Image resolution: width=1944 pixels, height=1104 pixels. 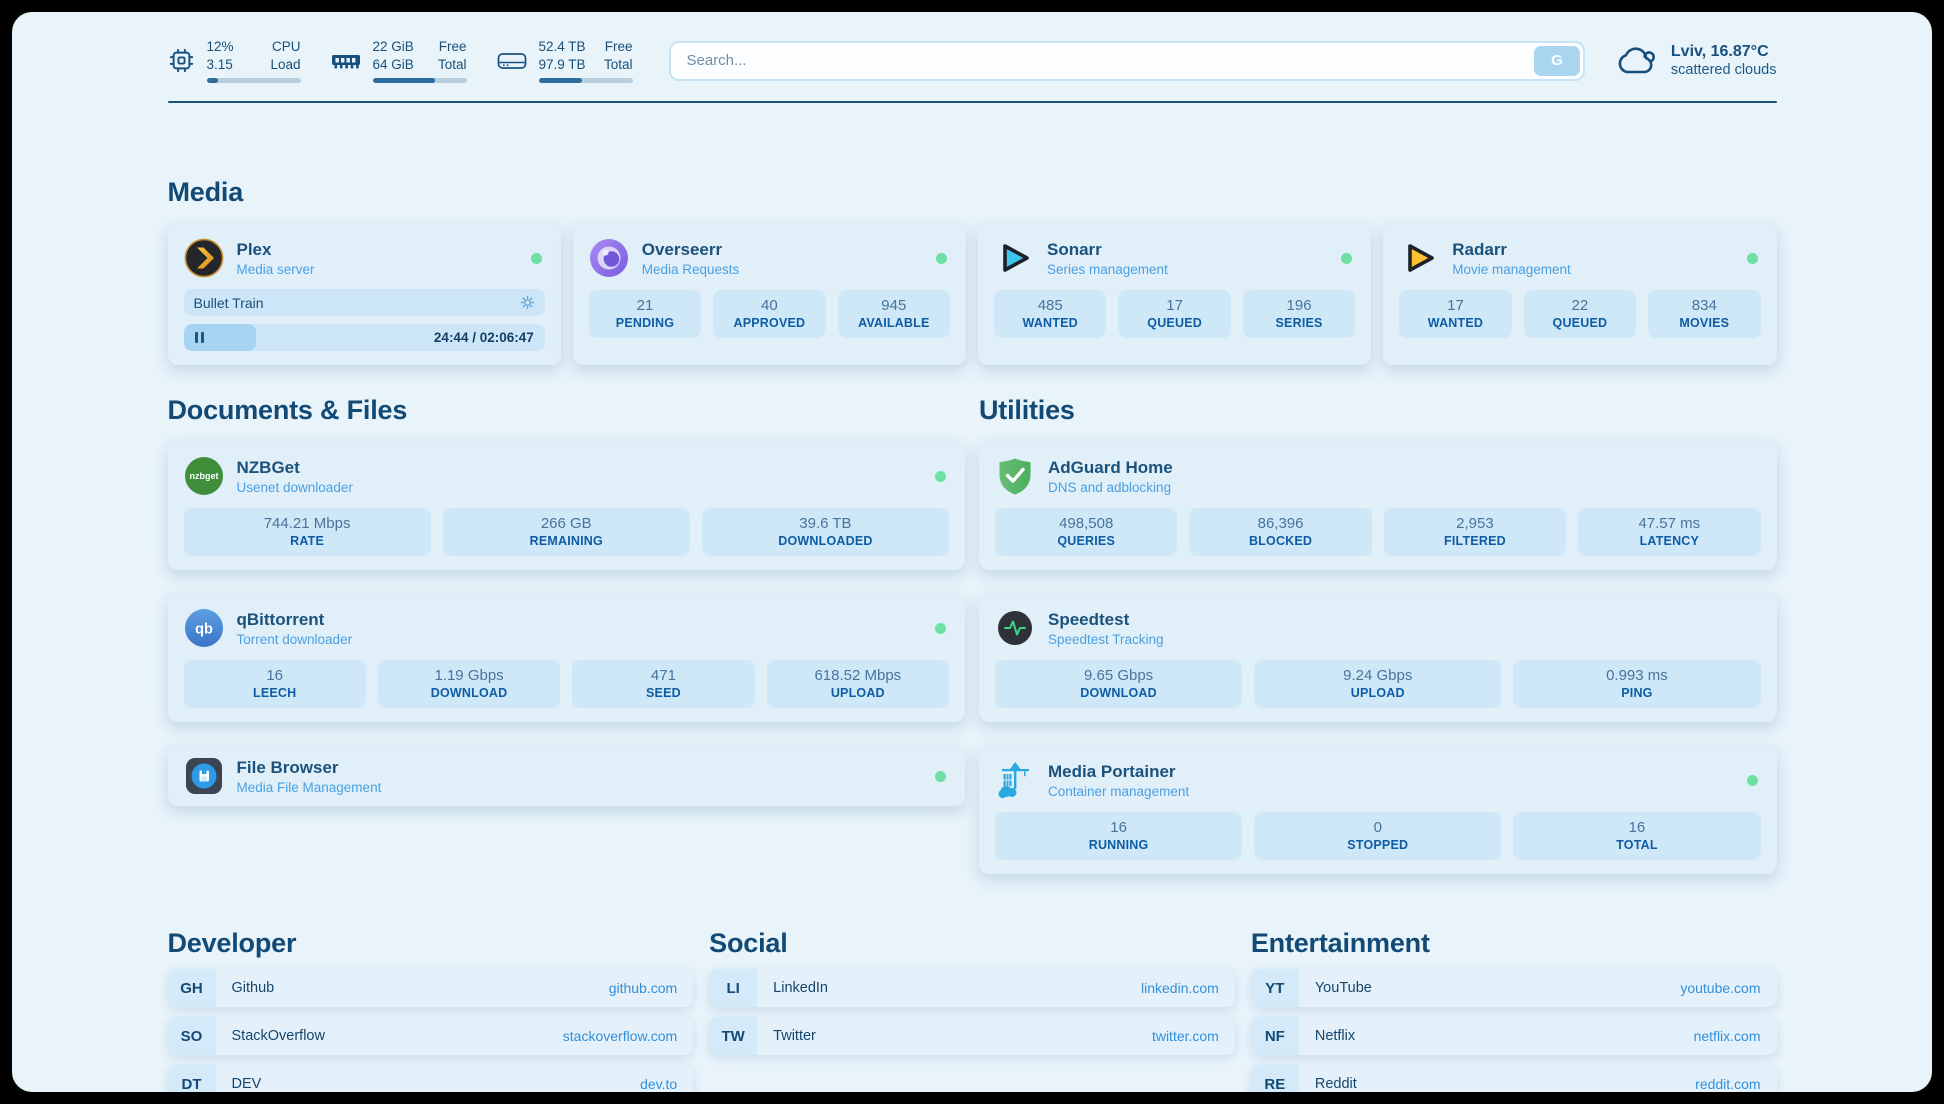 What do you see at coordinates (1580, 306) in the screenshot?
I see `stat-value: 22` at bounding box center [1580, 306].